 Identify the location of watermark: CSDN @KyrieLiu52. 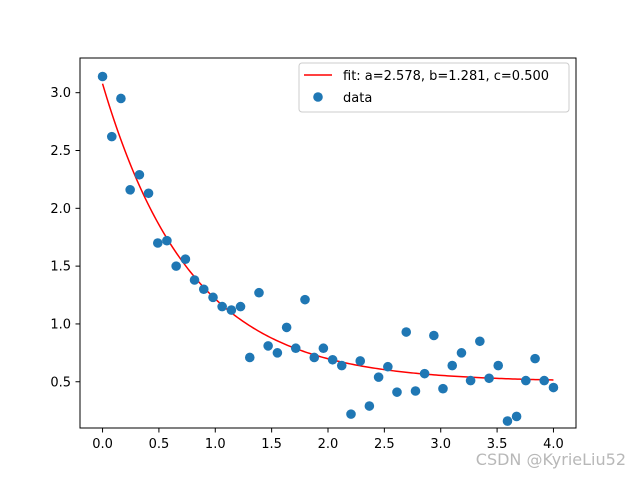
(550, 459).